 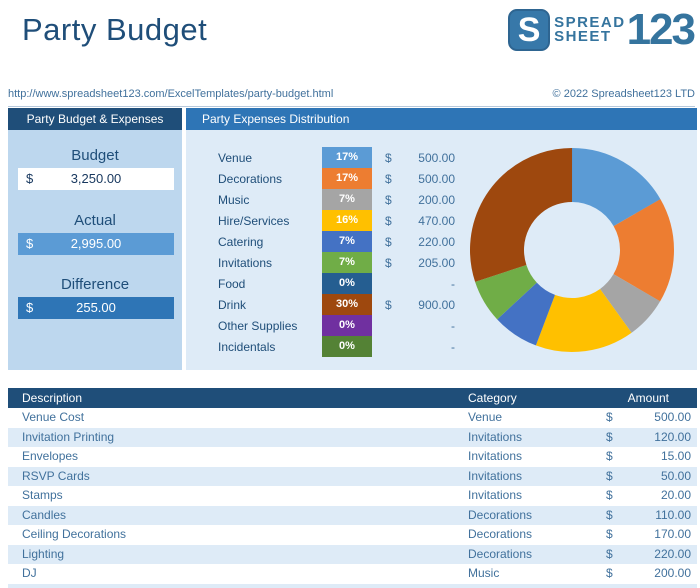 What do you see at coordinates (647, 516) in the screenshot?
I see `cell-amount: $110.00` at bounding box center [647, 516].